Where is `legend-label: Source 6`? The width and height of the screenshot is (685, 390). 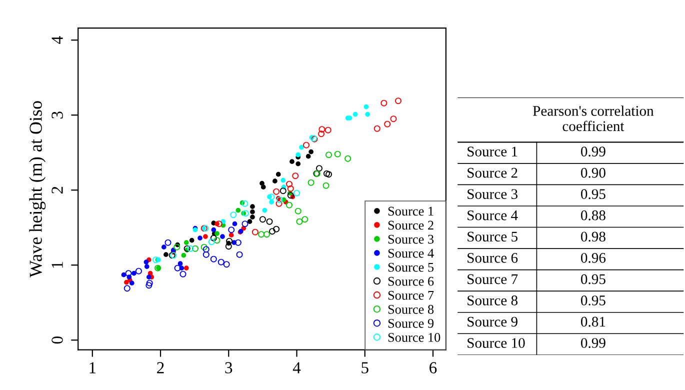 legend-label: Source 6 is located at coordinates (411, 281).